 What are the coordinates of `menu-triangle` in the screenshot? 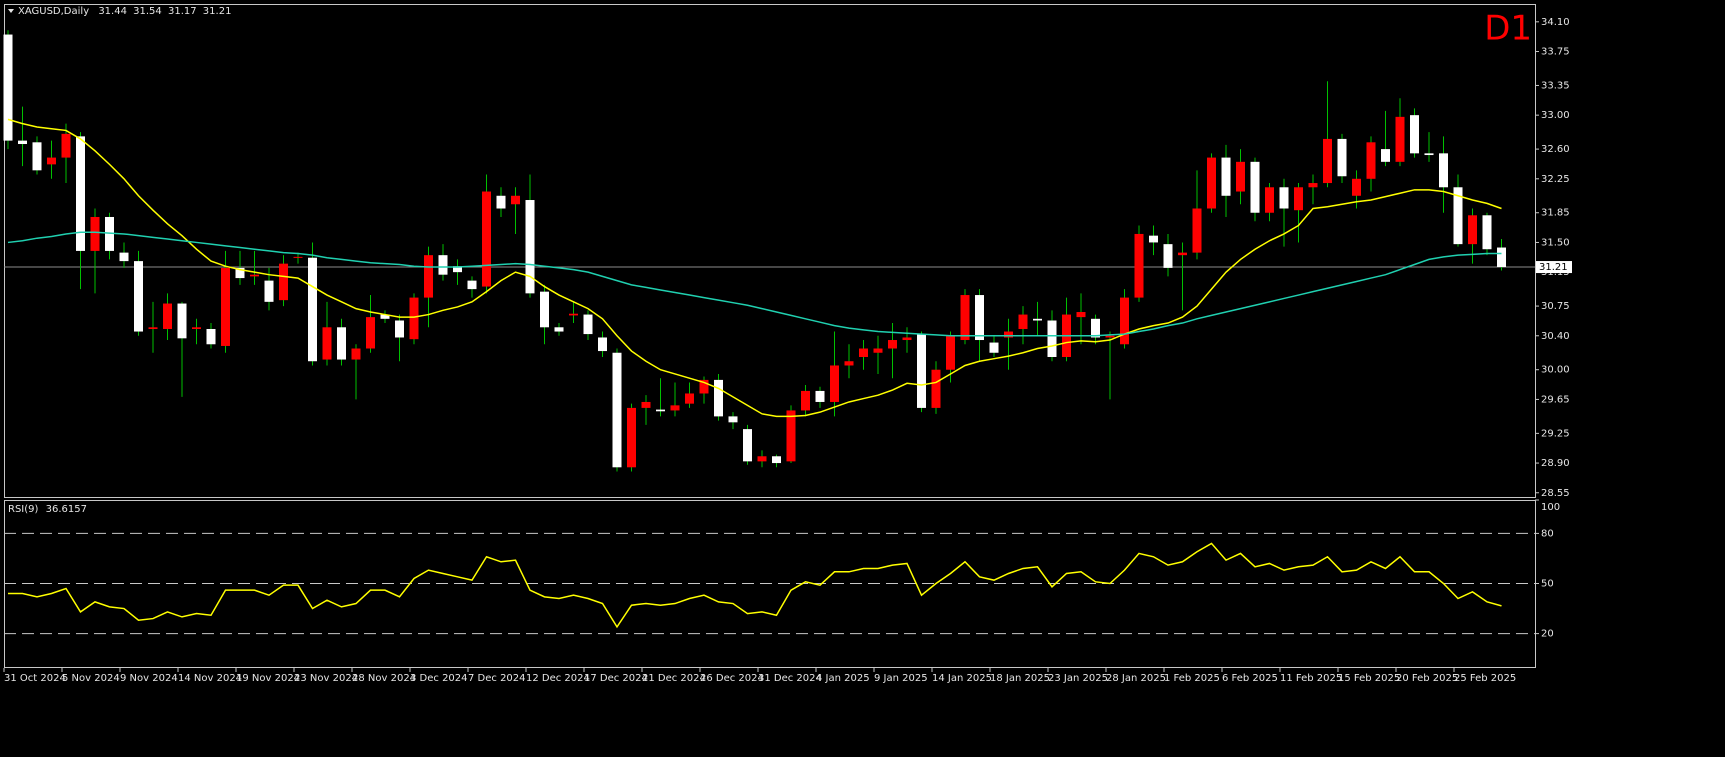 It's located at (11, 11).